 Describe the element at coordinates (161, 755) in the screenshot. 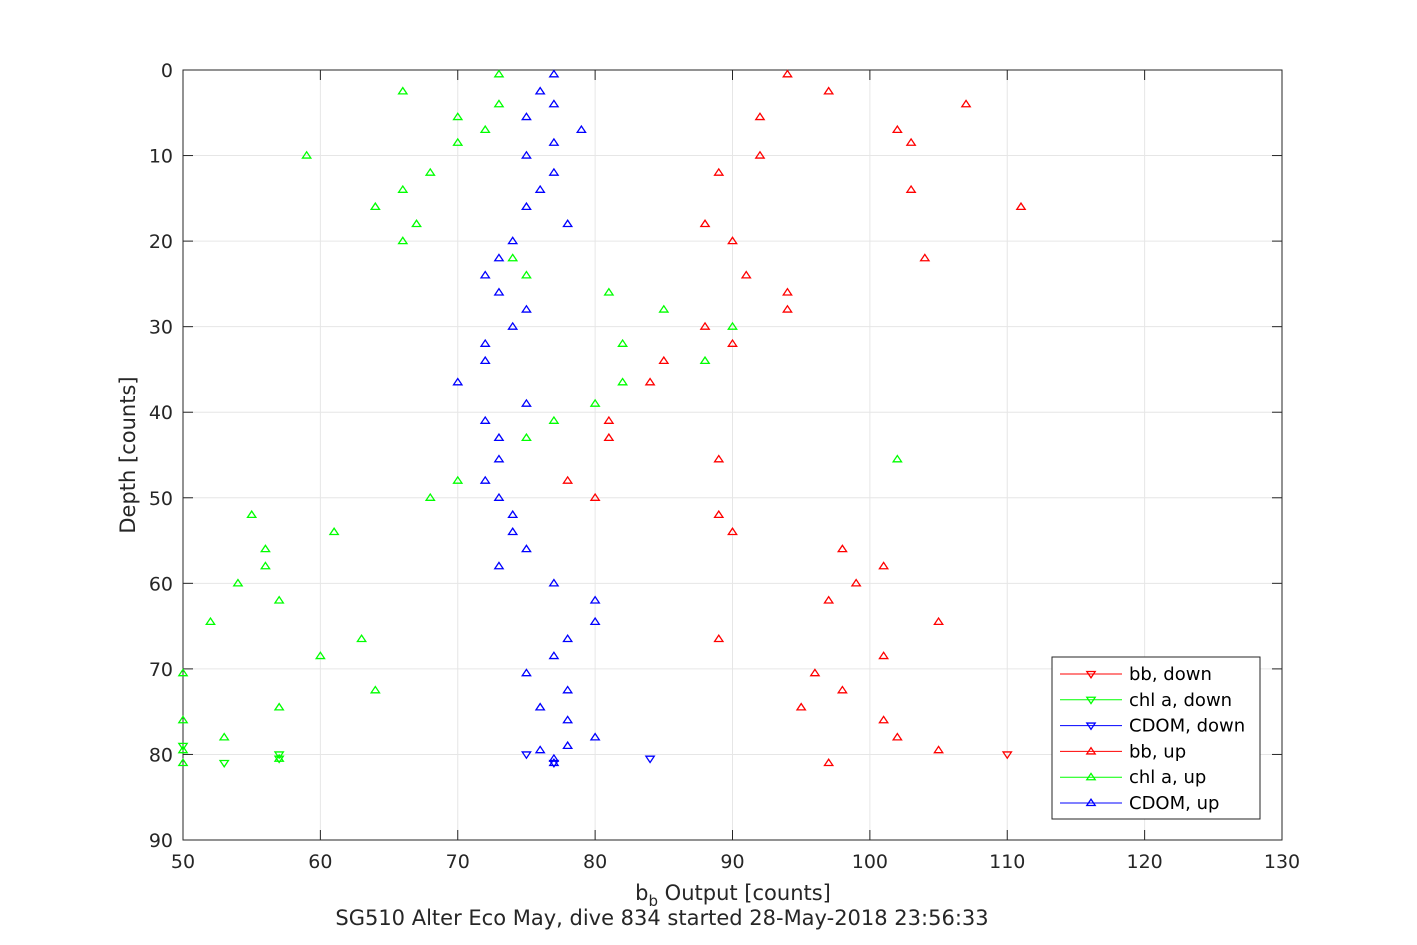

I see `y-tick-label: 80` at that location.